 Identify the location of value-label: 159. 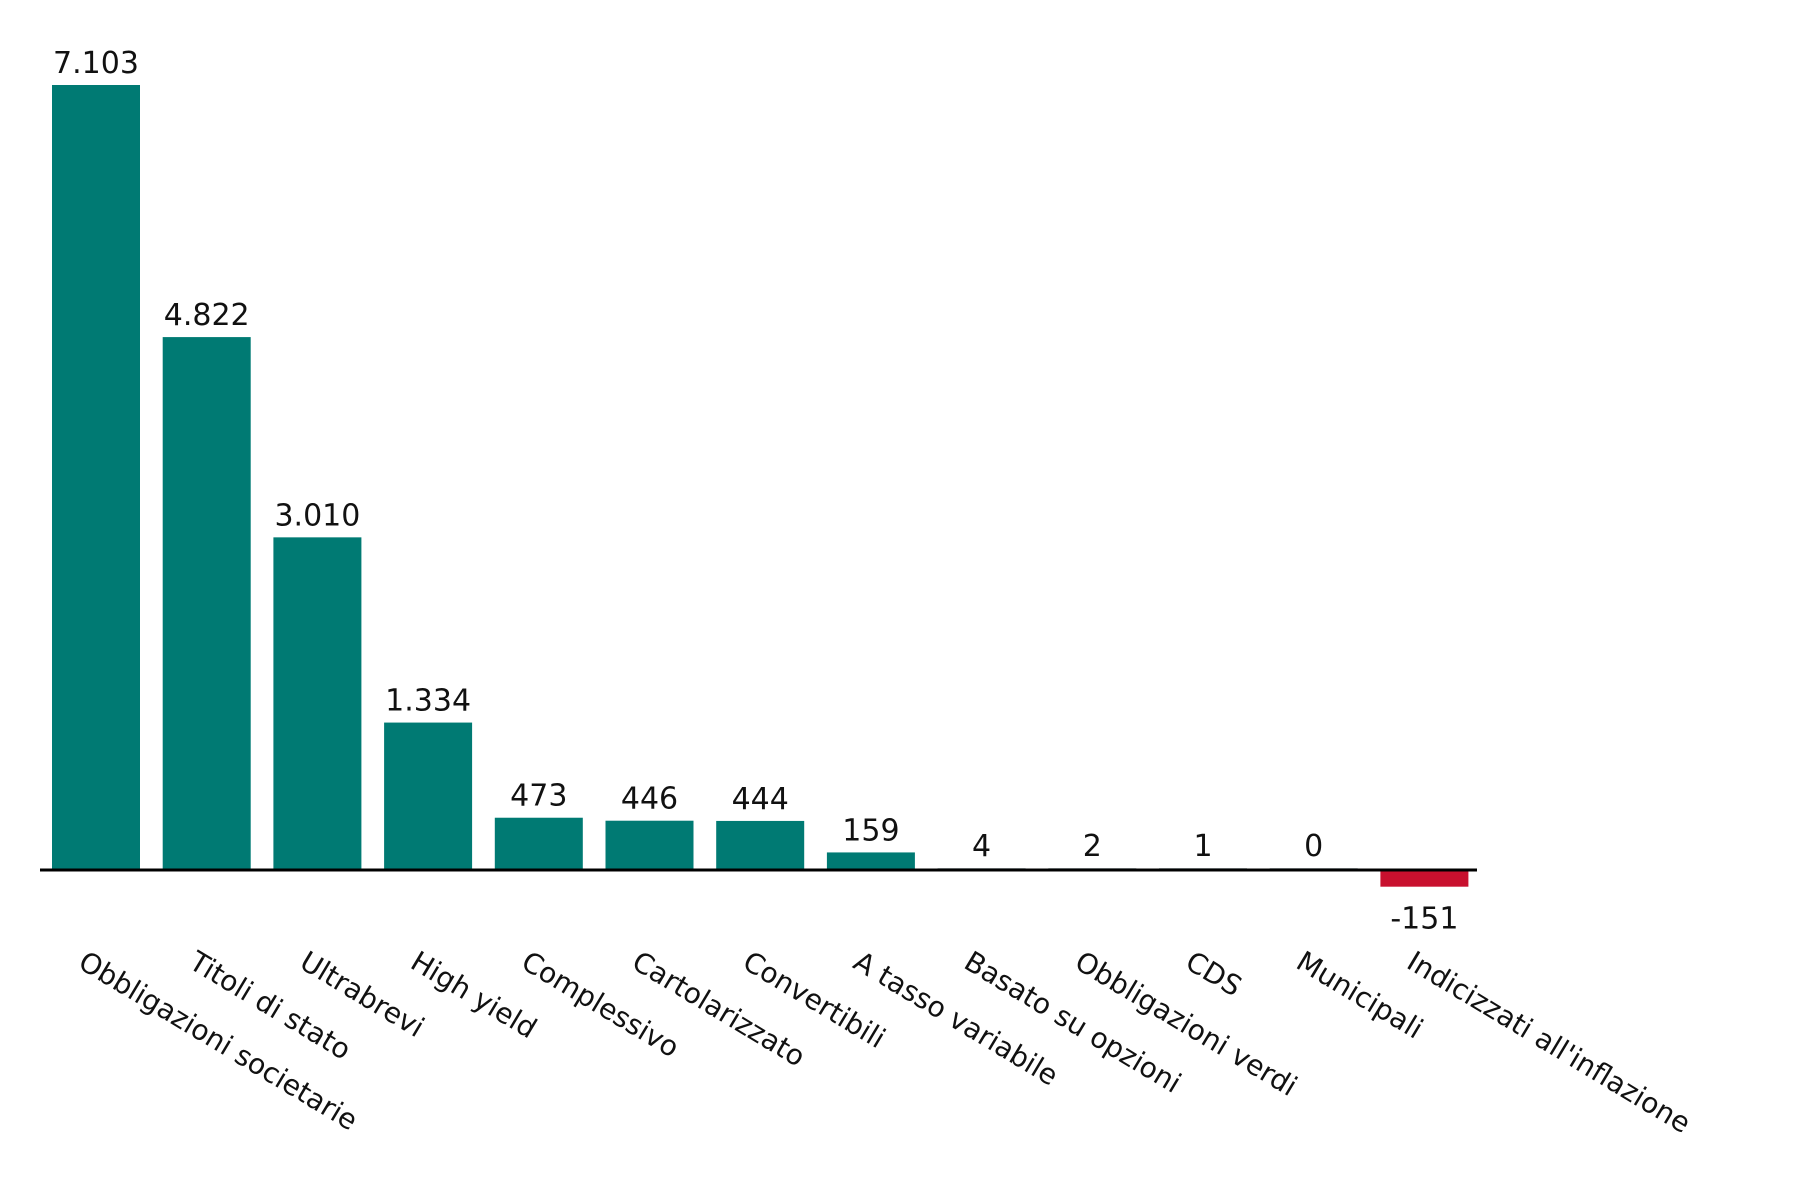
(870, 830).